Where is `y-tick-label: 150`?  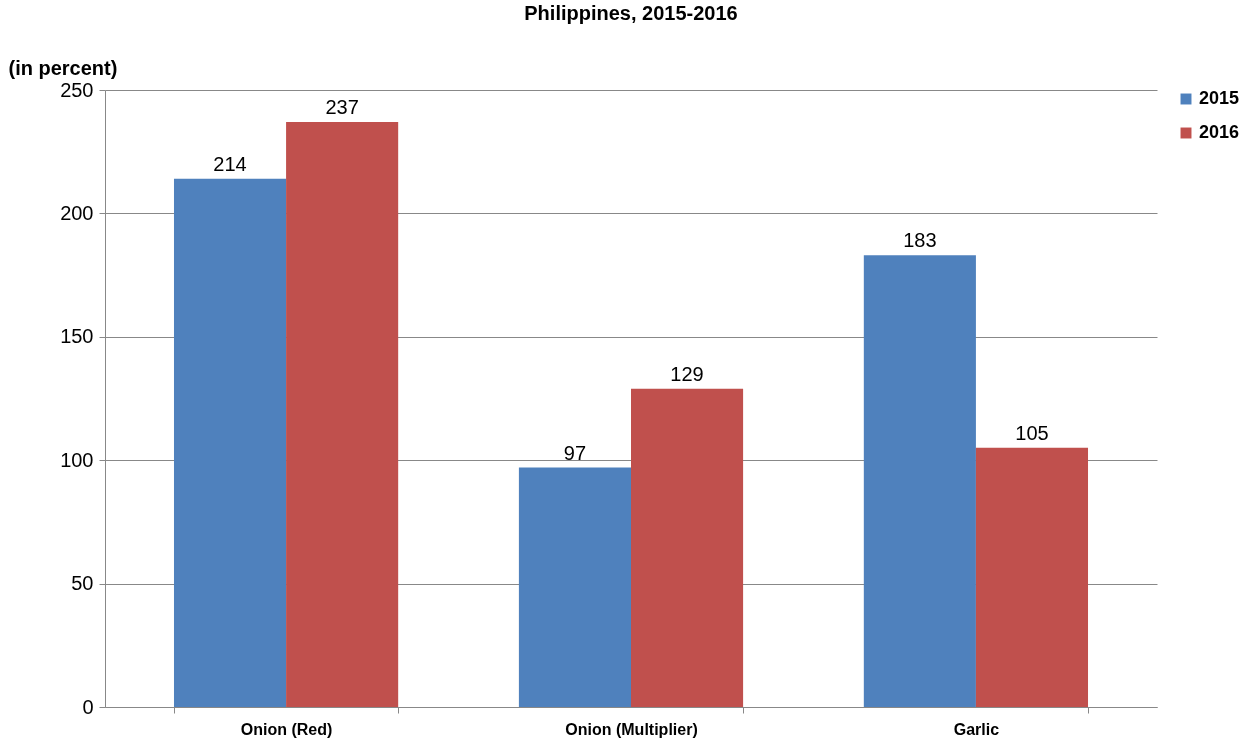
y-tick-label: 150 is located at coordinates (77, 336).